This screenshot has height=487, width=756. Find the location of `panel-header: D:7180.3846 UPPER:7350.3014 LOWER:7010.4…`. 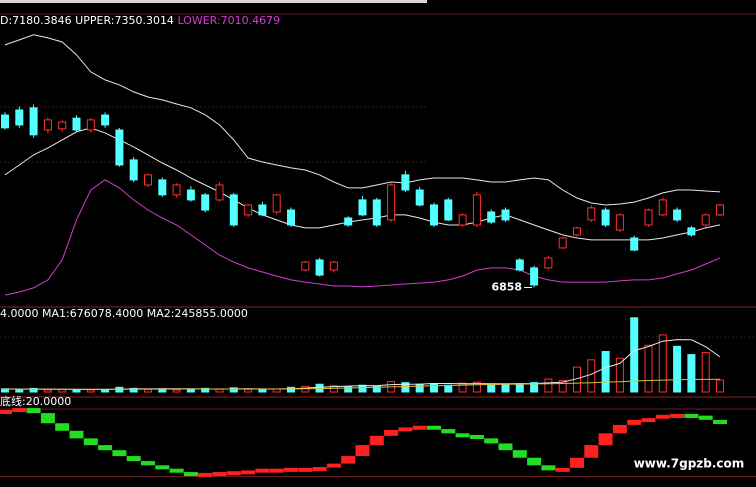

panel-header: D:7180.3846 UPPER:7350.3014 LOWER:7010.4… is located at coordinates (140, 20).